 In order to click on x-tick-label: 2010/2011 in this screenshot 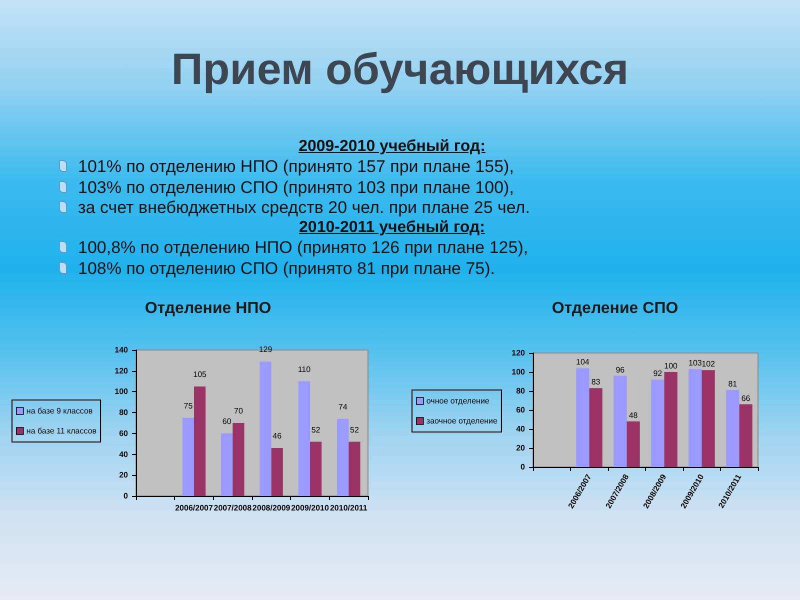, I will do `click(349, 508)`.